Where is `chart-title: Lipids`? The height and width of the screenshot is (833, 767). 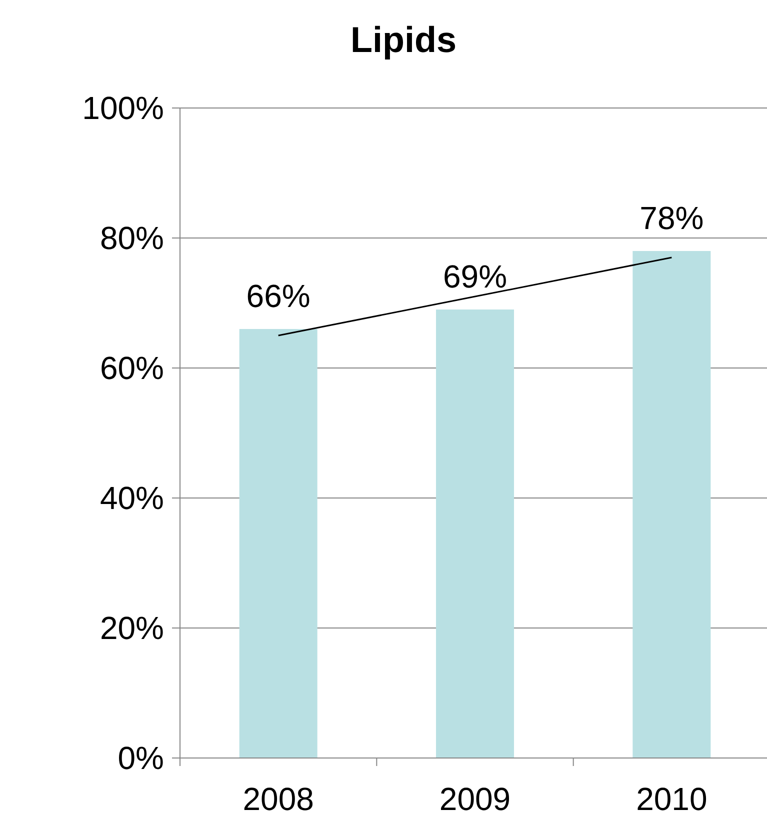 chart-title: Lipids is located at coordinates (403, 39).